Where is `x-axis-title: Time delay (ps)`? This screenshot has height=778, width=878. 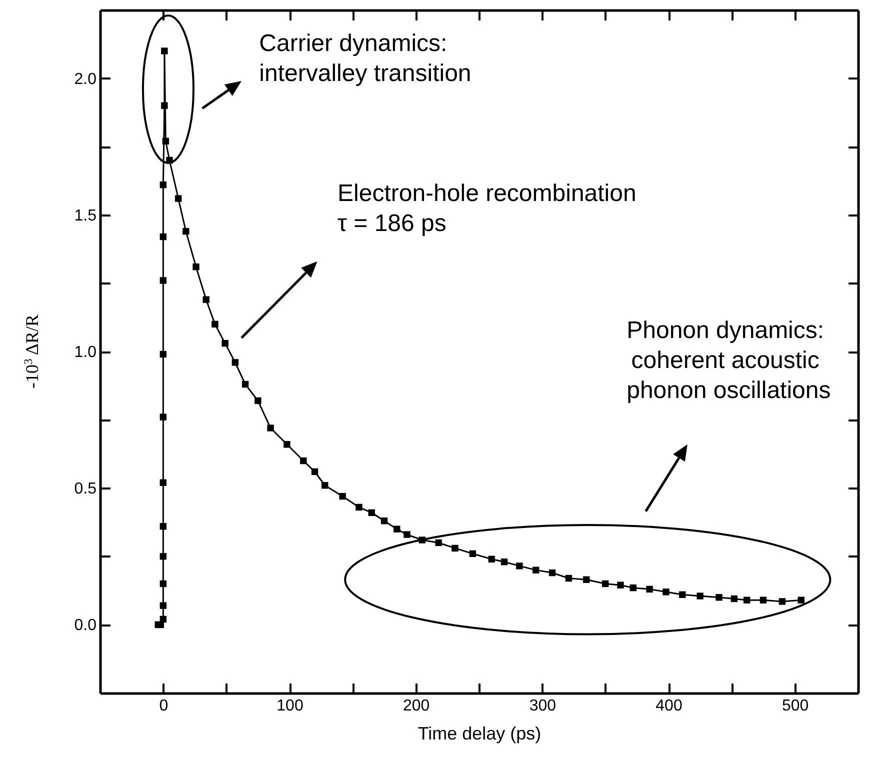 x-axis-title: Time delay (ps) is located at coordinates (480, 734).